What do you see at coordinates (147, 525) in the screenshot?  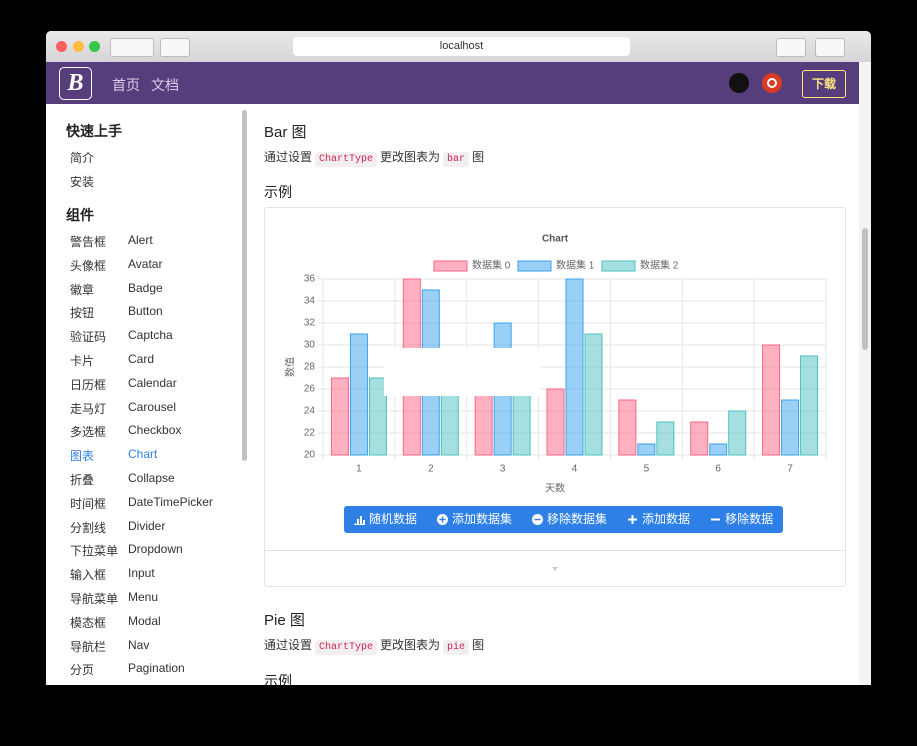 I see `menu-item-en: Divider` at bounding box center [147, 525].